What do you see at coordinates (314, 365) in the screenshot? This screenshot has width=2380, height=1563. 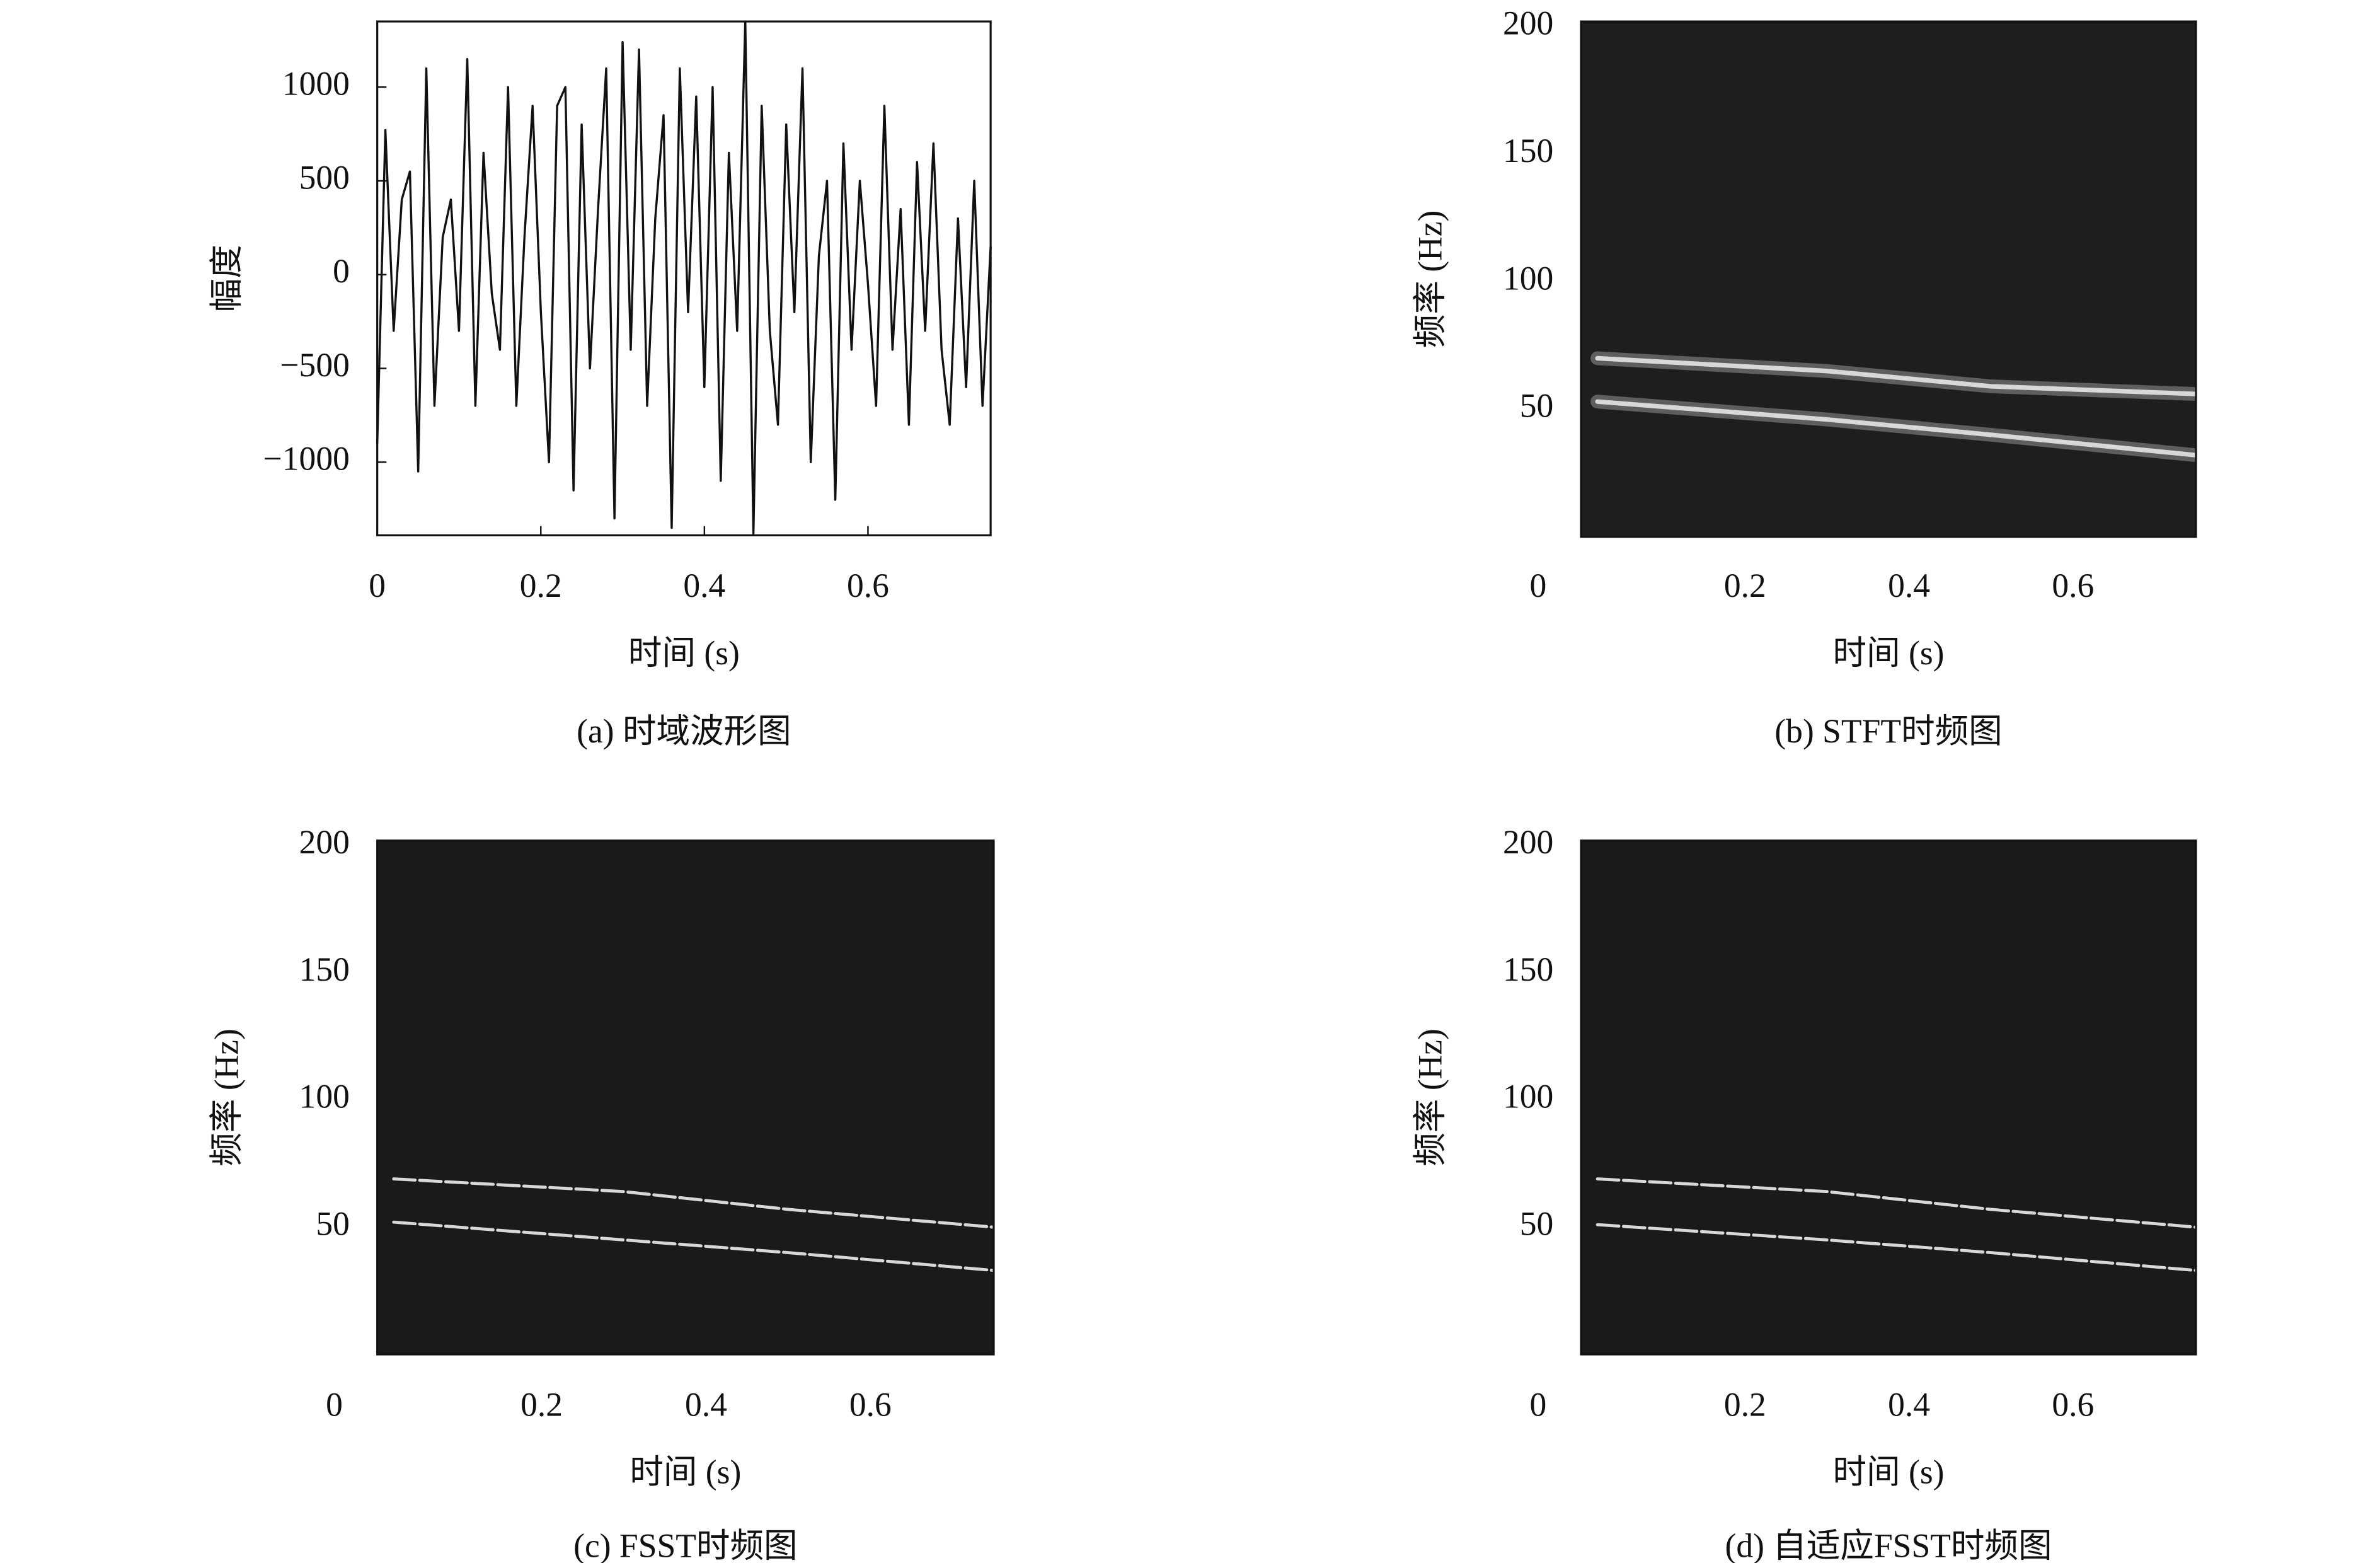 I see `y-tick-label: −500` at bounding box center [314, 365].